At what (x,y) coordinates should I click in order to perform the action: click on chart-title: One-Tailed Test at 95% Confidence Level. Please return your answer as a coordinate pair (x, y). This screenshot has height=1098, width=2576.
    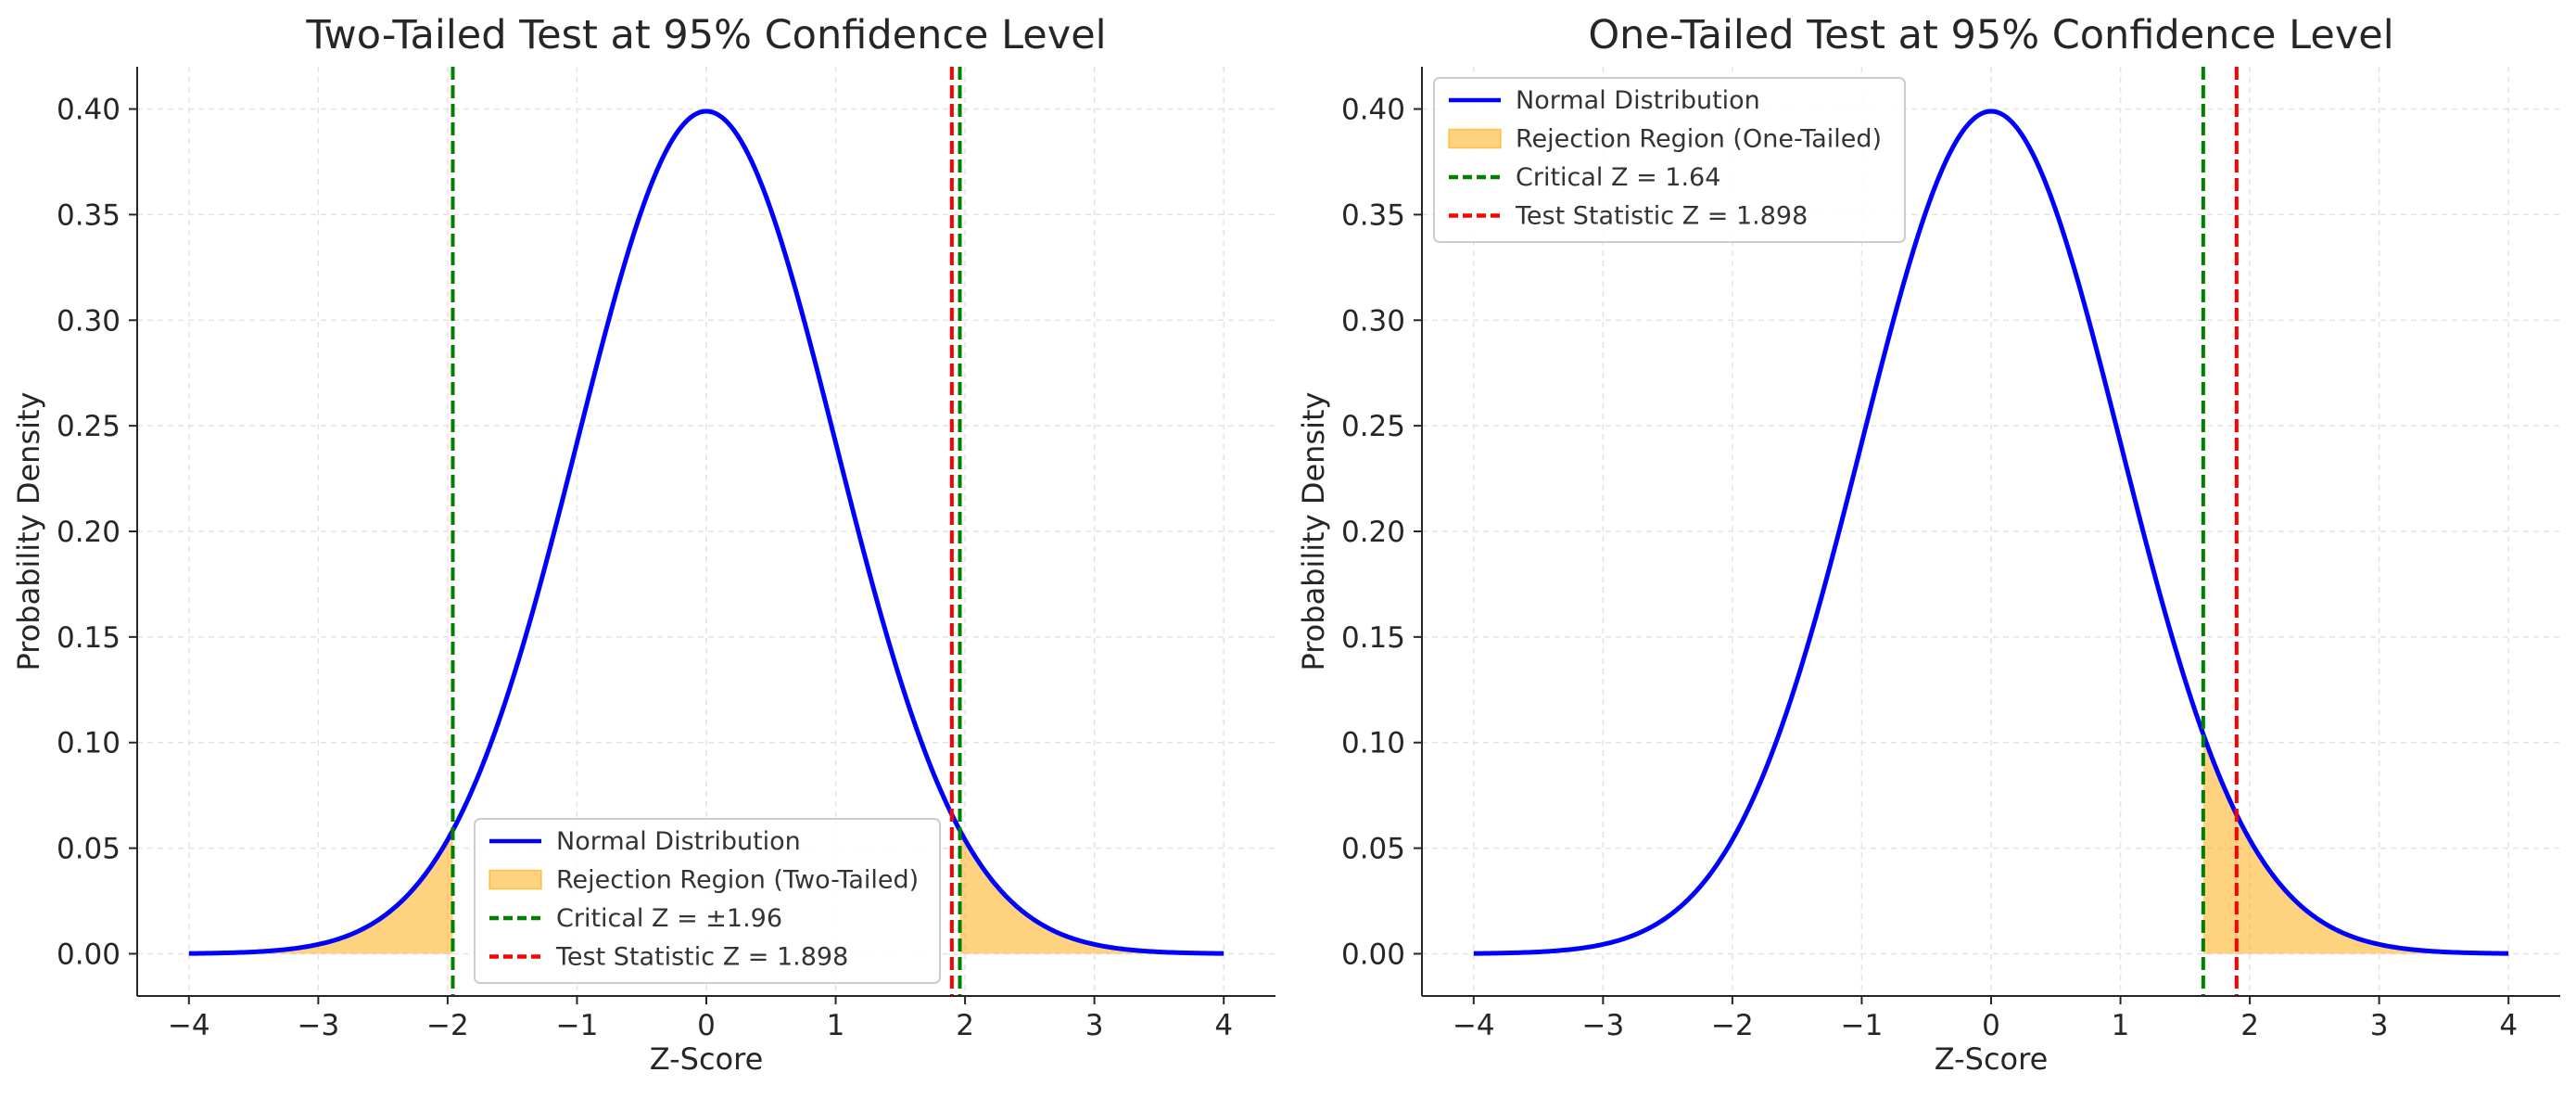
    Looking at the image, I should click on (1990, 35).